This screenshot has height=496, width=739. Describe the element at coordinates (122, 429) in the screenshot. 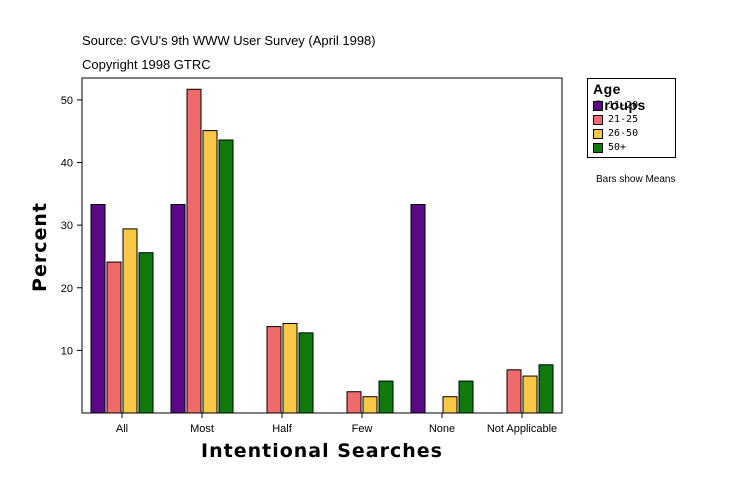

I see `x-tick-label: All` at that location.